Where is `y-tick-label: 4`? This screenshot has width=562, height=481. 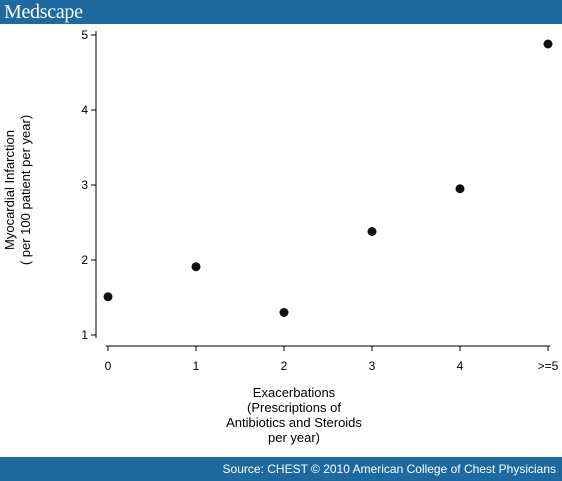 y-tick-label: 4 is located at coordinates (84, 110).